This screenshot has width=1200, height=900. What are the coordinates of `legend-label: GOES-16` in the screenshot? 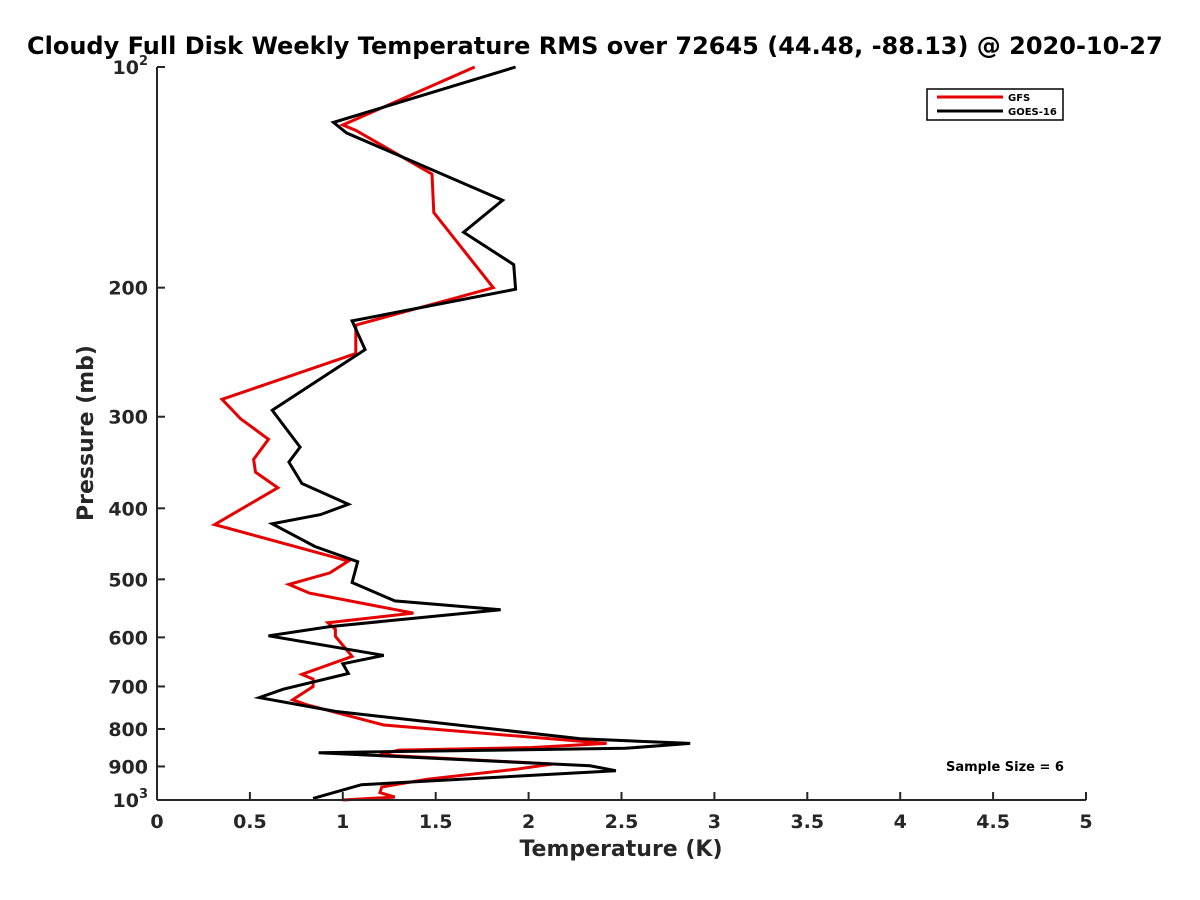 It's located at (1032, 112).